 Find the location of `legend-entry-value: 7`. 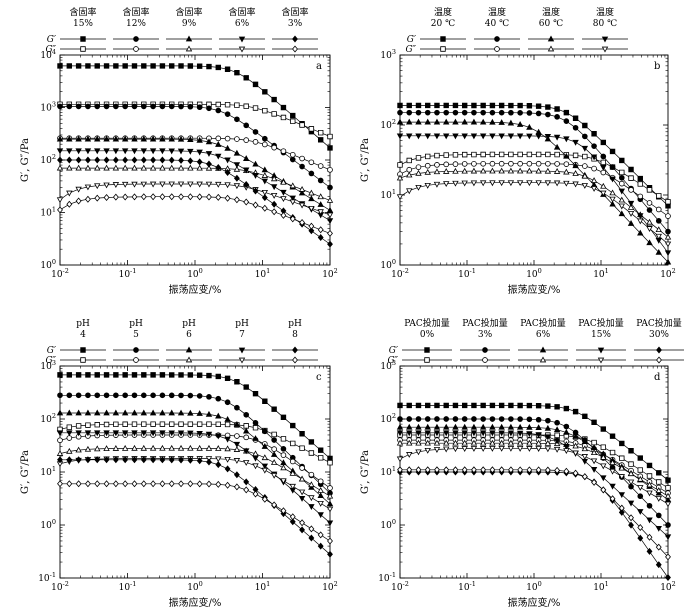

legend-entry-value: 7 is located at coordinates (242, 335).